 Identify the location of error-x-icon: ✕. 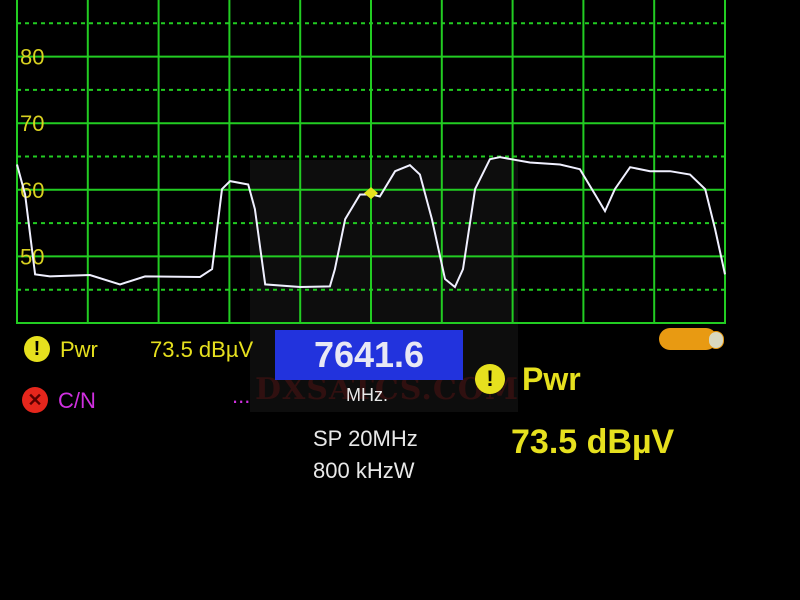
(35, 400).